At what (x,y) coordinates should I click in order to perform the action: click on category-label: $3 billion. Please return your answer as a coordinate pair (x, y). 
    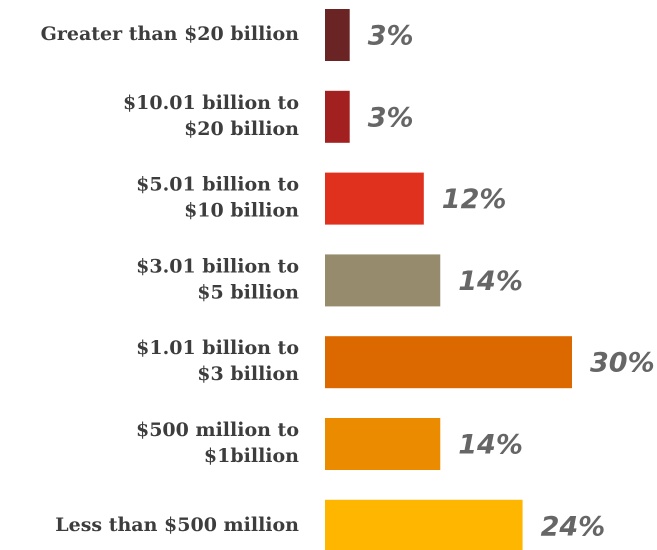
    Looking at the image, I should click on (248, 374).